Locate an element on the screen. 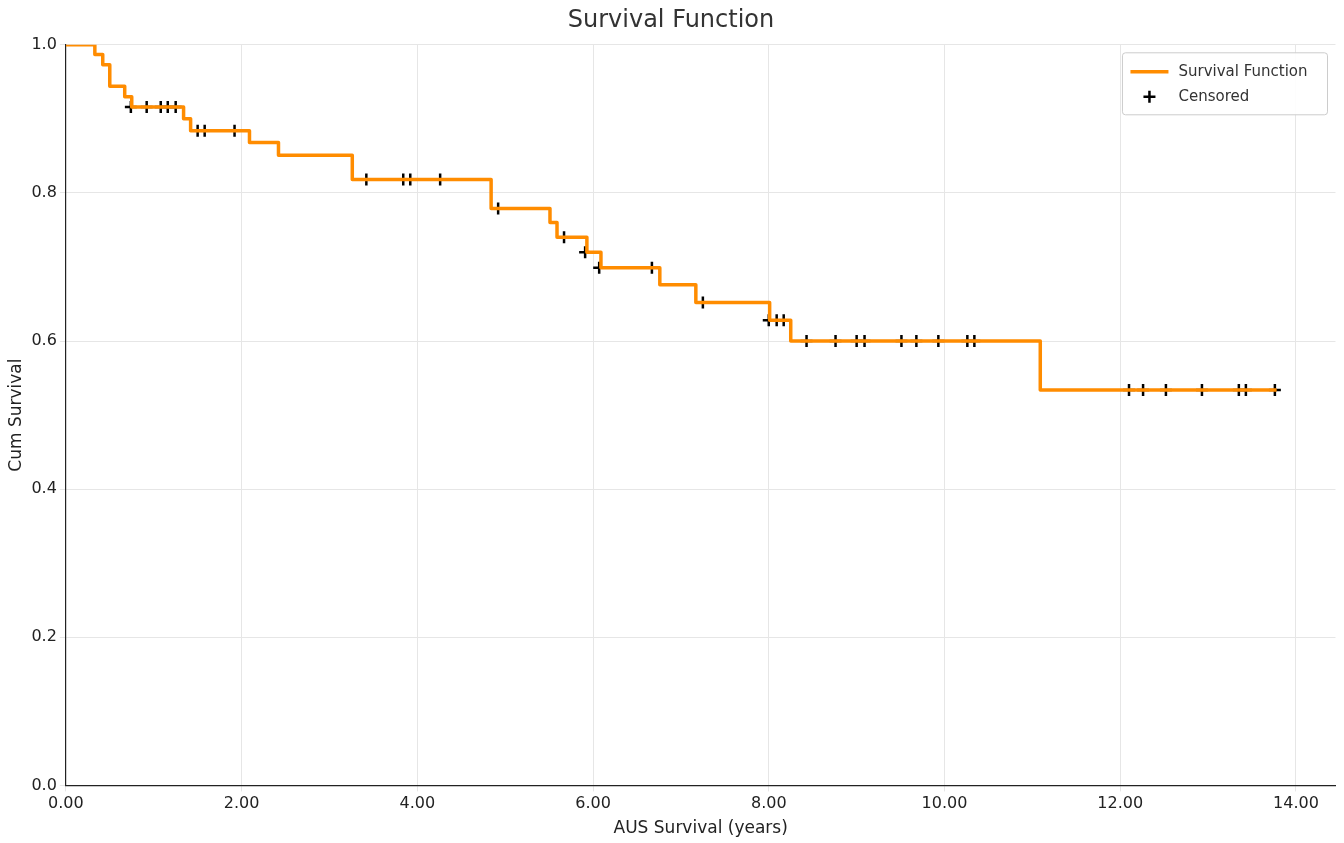 The width and height of the screenshot is (1344, 843). x-tick-label: 2.00 is located at coordinates (241, 803).